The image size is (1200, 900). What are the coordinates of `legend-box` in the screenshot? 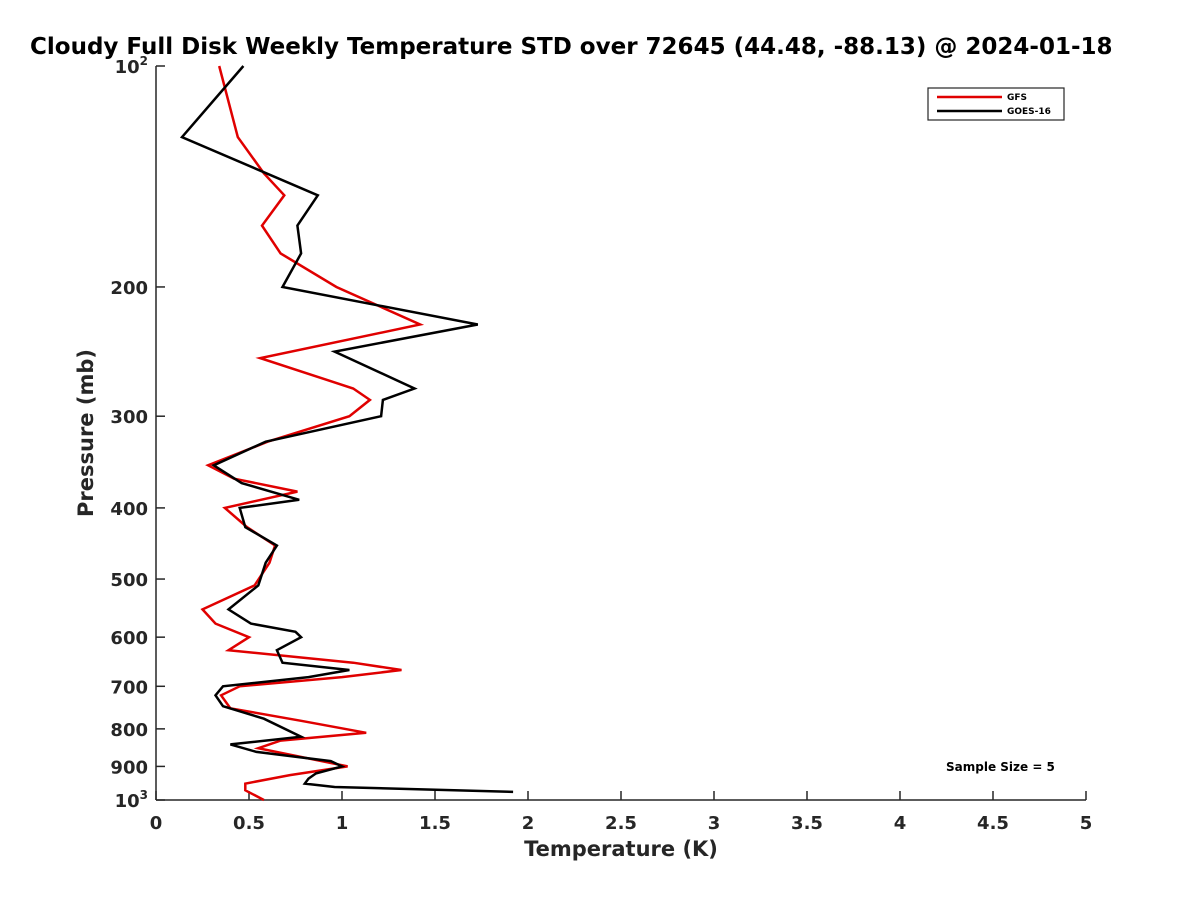 It's located at (996, 104).